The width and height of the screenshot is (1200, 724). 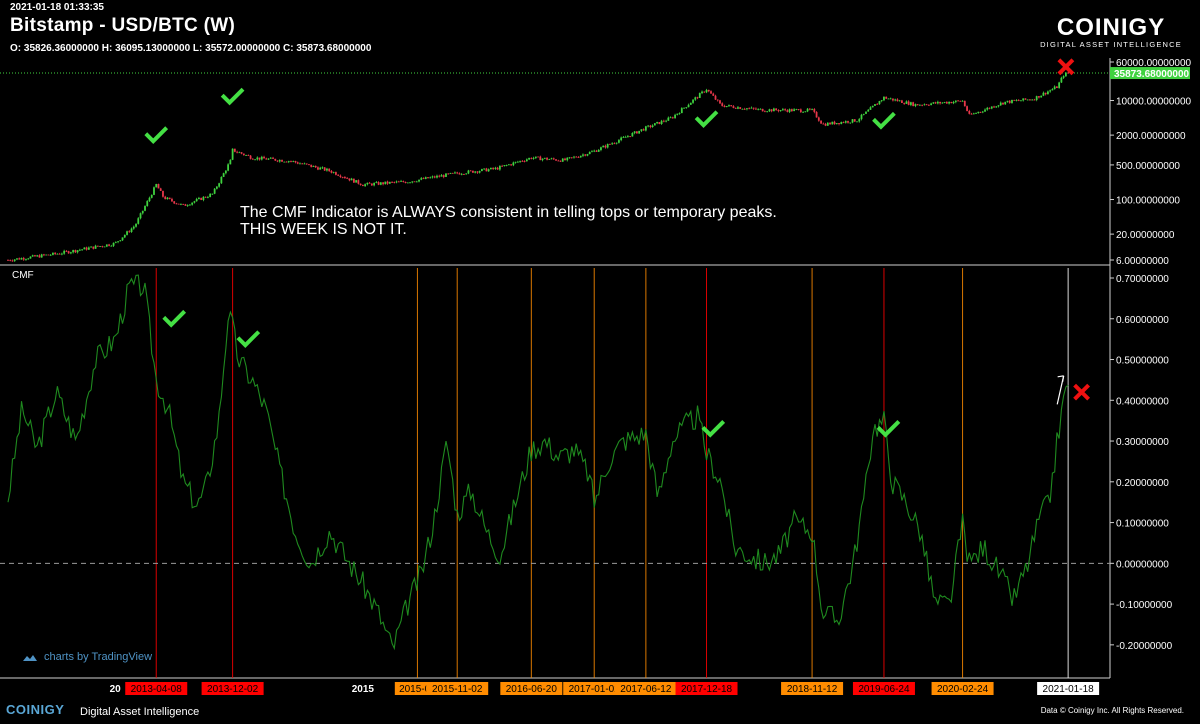 I want to click on price-tick-label: 6.00000000, so click(x=1142, y=261).